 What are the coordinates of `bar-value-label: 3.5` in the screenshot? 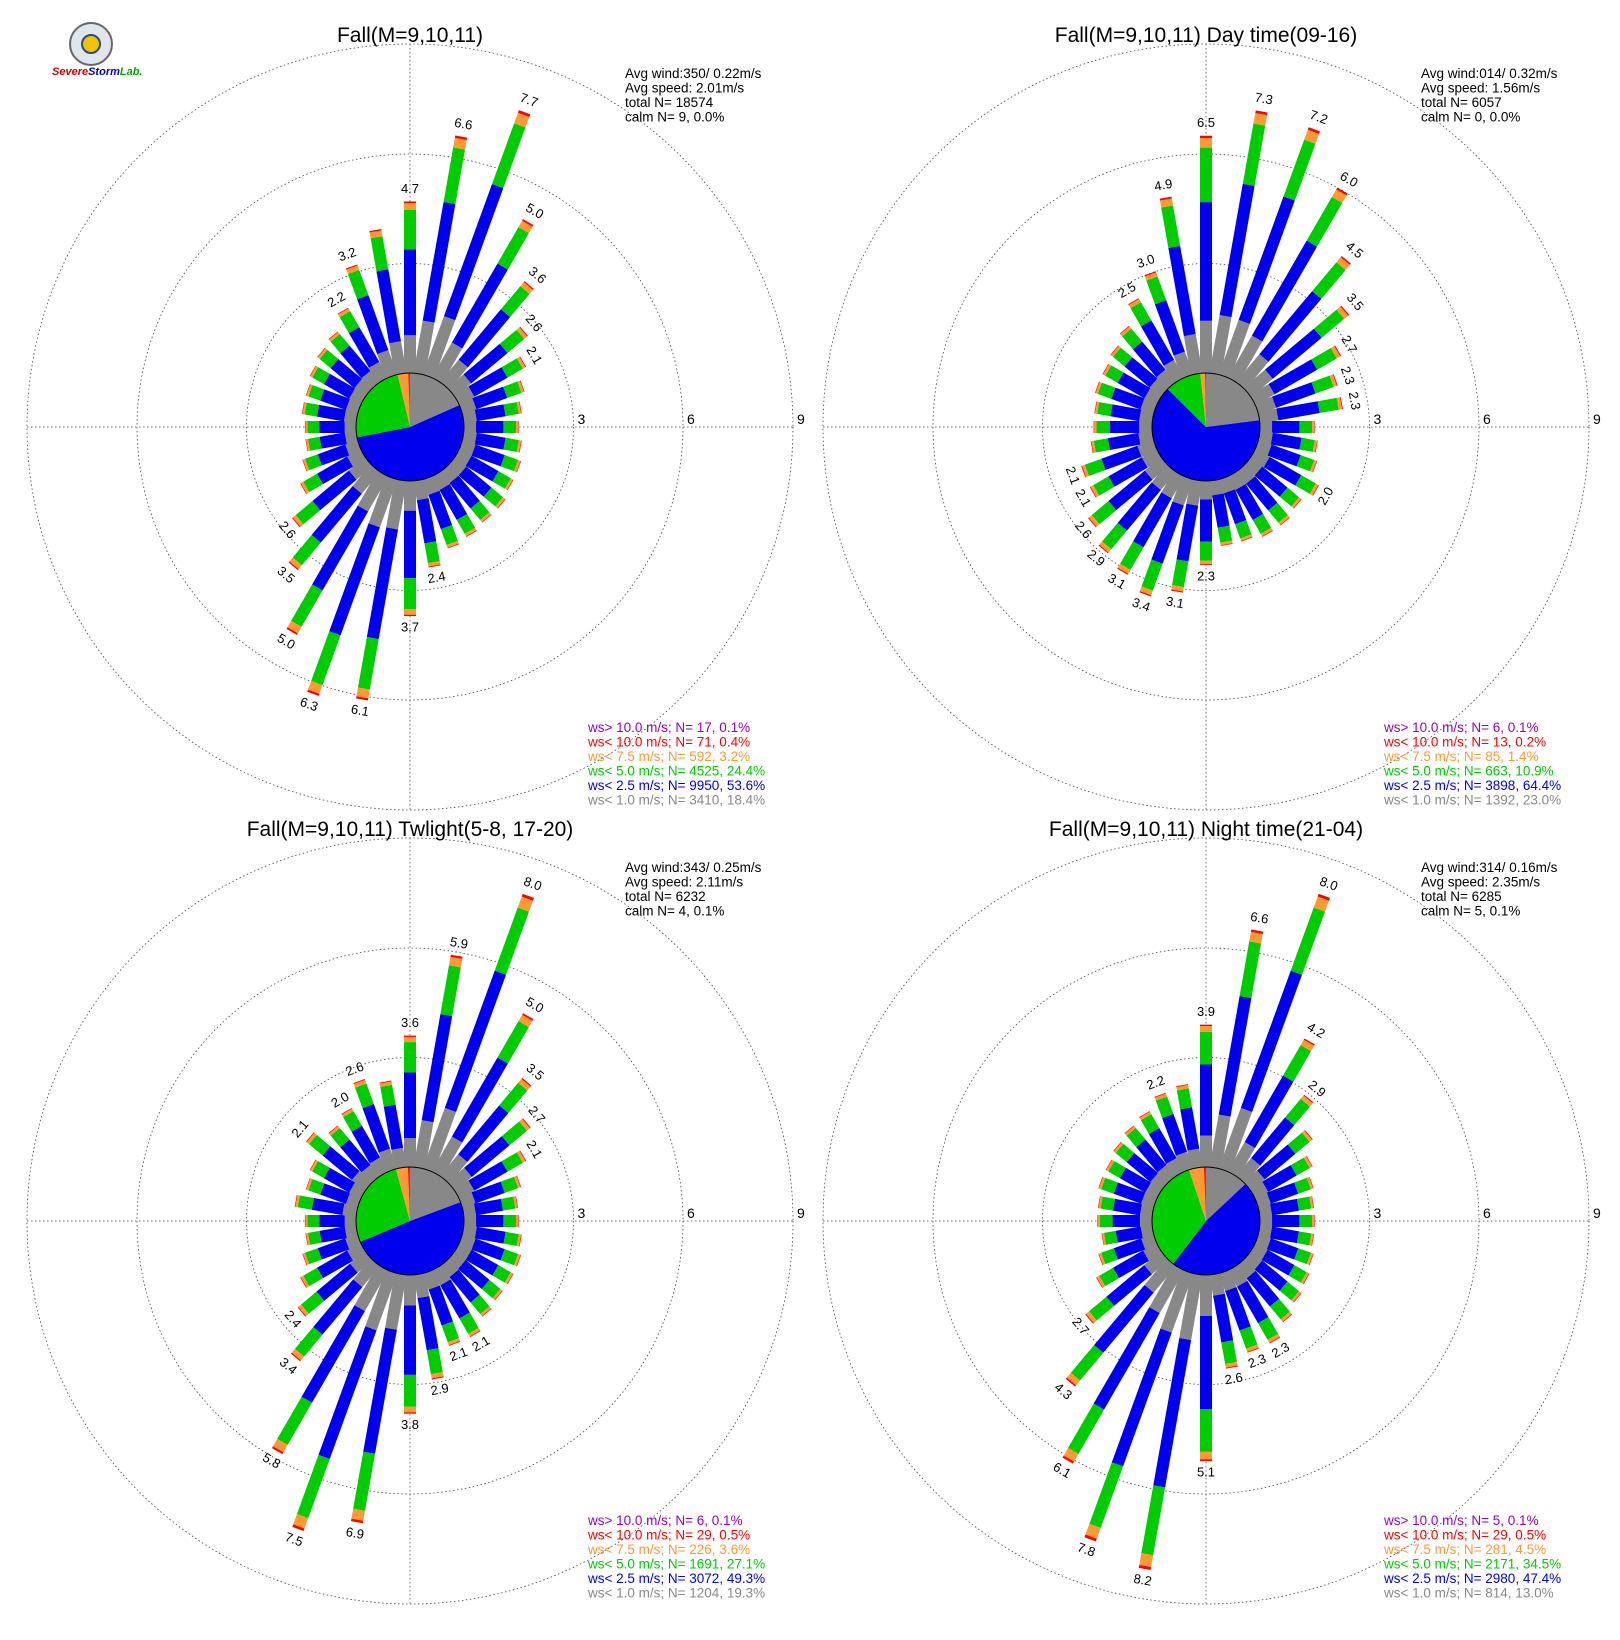 It's located at (1355, 301).